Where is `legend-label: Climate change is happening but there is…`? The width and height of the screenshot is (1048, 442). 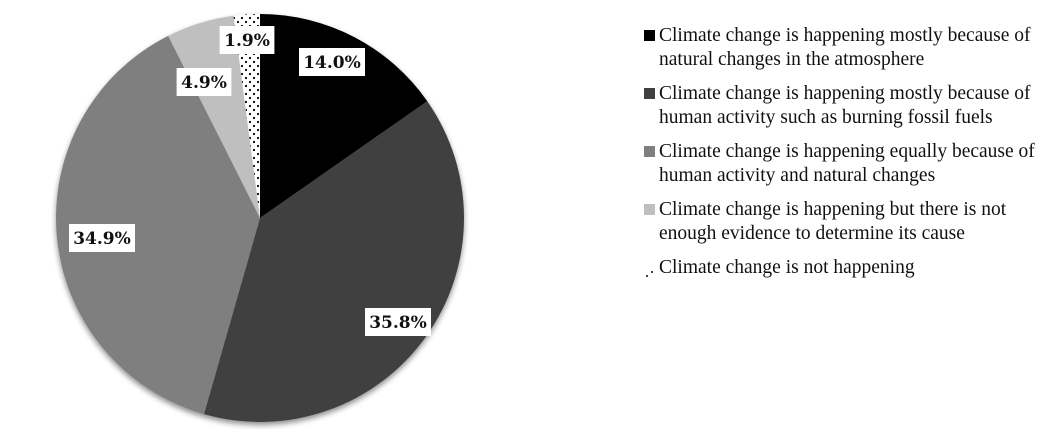
legend-label: Climate change is happening but there is… is located at coordinates (833, 221).